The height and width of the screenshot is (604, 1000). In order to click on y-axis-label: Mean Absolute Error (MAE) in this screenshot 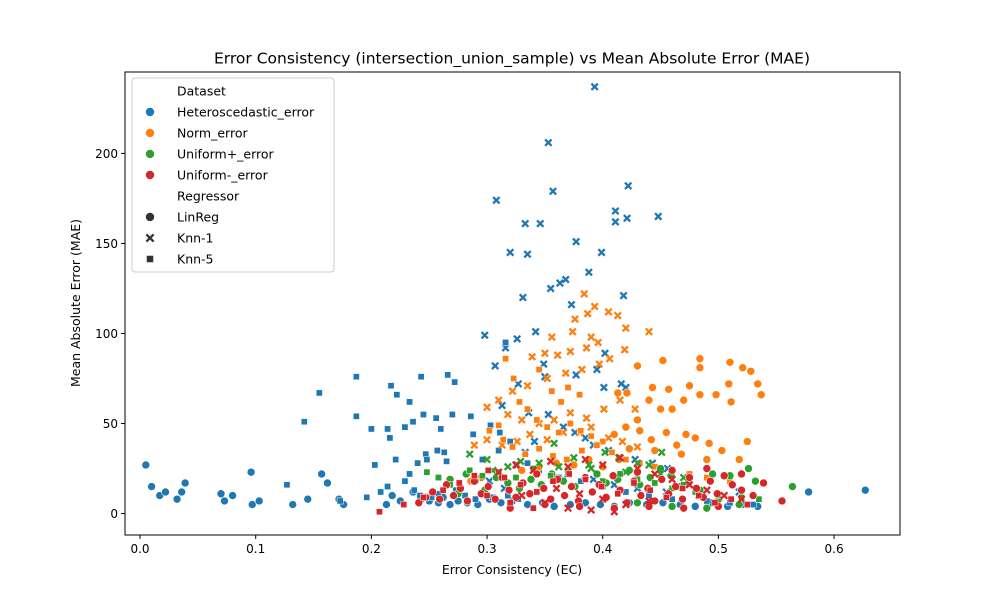, I will do `click(75, 303)`.